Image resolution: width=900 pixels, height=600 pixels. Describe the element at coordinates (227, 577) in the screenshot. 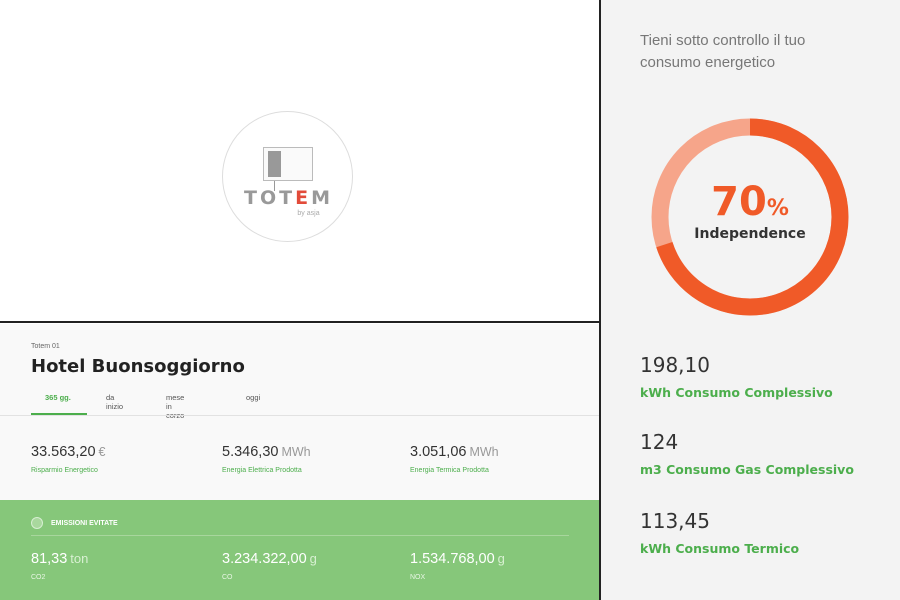

I see `emission-label: CO` at that location.